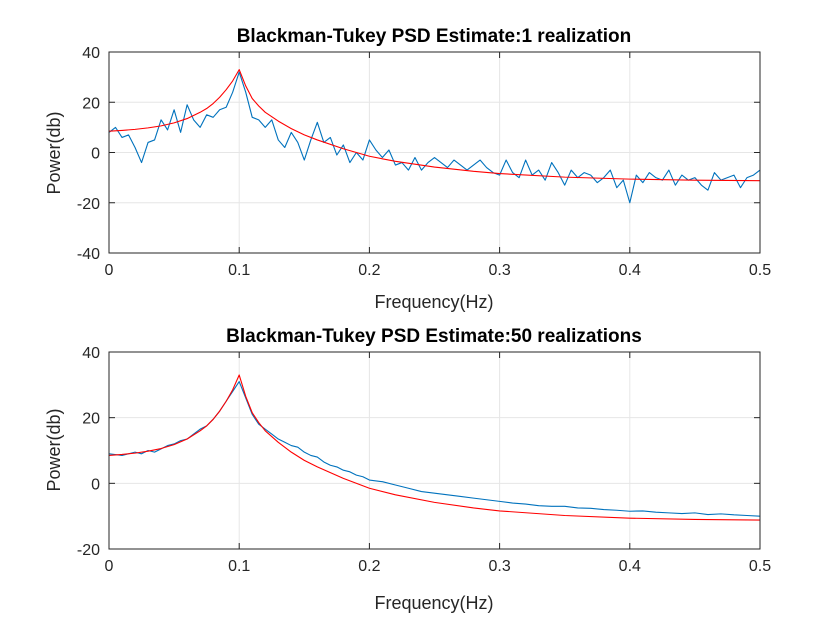 The width and height of the screenshot is (840, 630). Describe the element at coordinates (91, 419) in the screenshot. I see `subplot-2-y-tick-label-2: 20` at that location.